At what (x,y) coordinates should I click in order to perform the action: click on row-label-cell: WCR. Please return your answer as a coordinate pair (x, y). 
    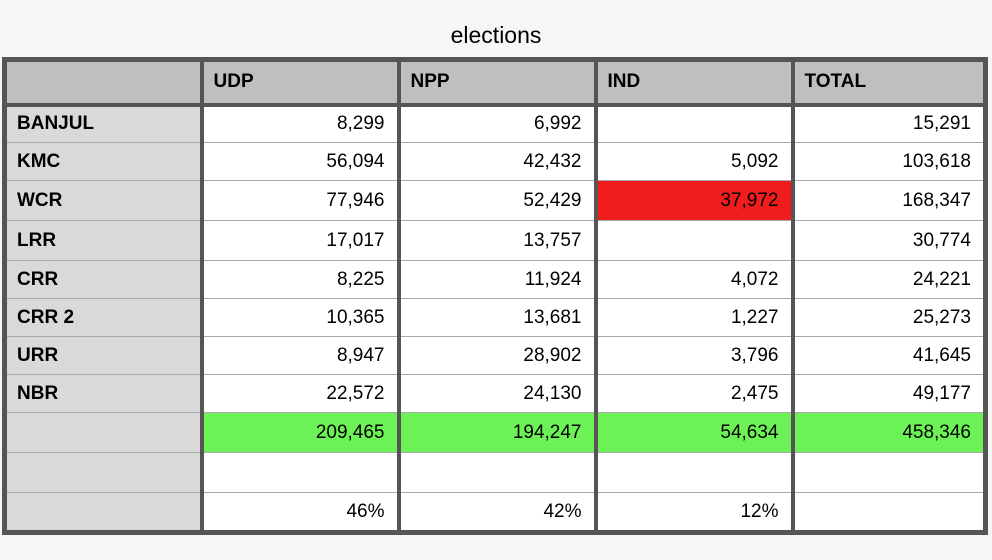
    Looking at the image, I should click on (104, 200).